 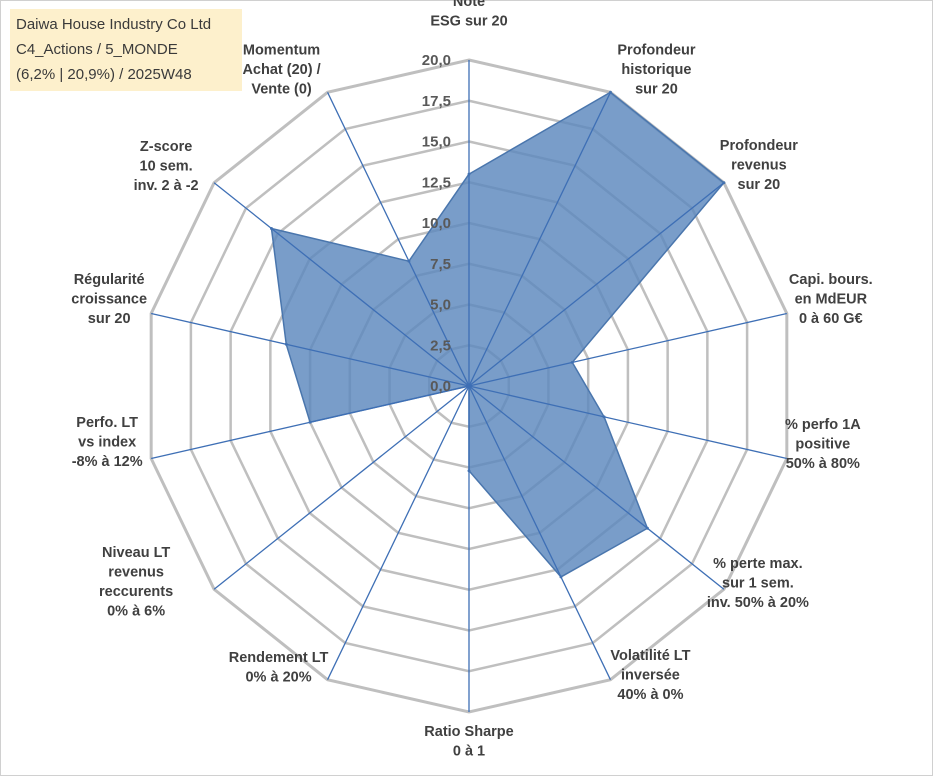 What do you see at coordinates (440, 386) in the screenshot?
I see `tick-label: 0,0` at bounding box center [440, 386].